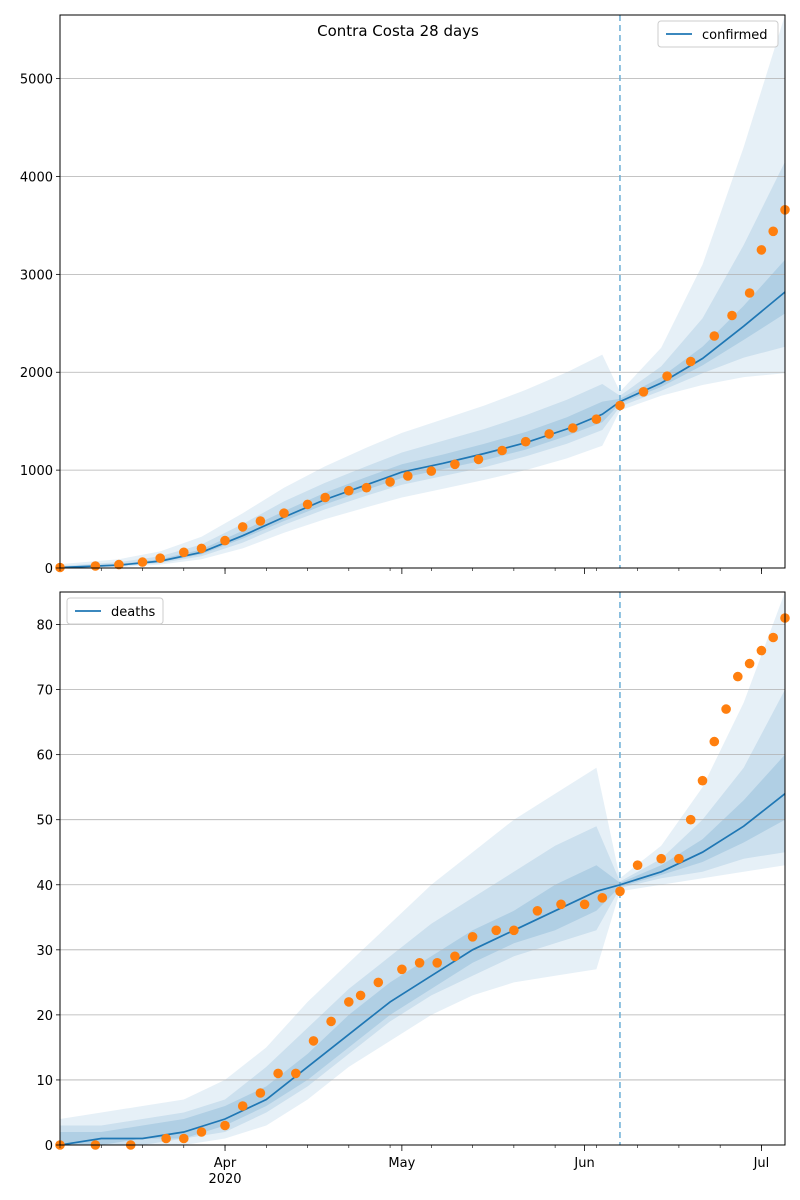 This screenshot has width=800, height=1200. Describe the element at coordinates (36, 471) in the screenshot. I see `confirmed-ytick-label-1000: 1000` at that location.